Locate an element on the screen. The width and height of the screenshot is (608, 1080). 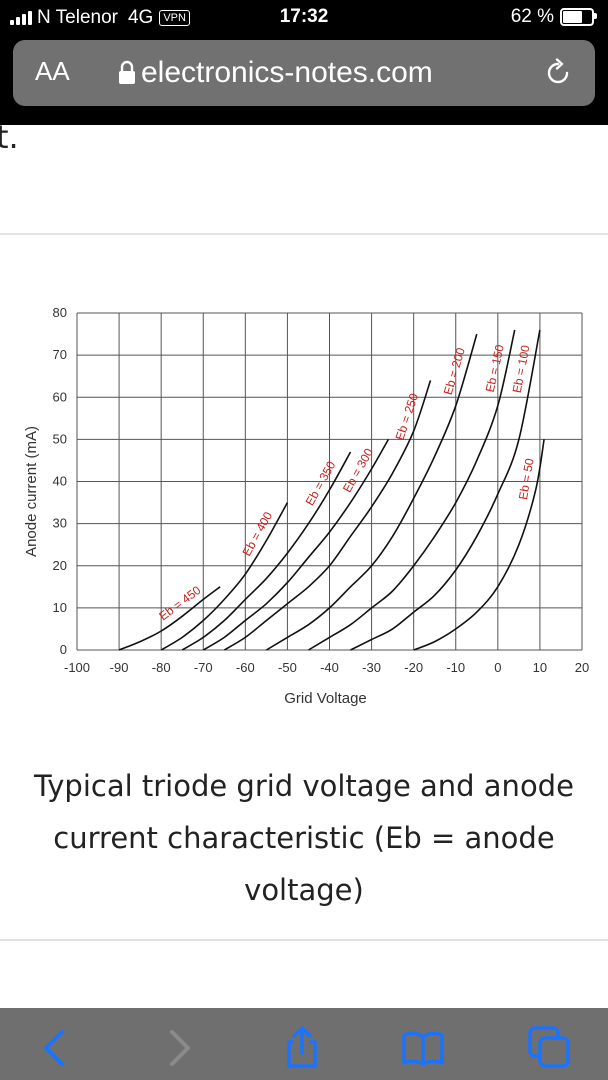
y-tick-label: 40 is located at coordinates (60, 481).